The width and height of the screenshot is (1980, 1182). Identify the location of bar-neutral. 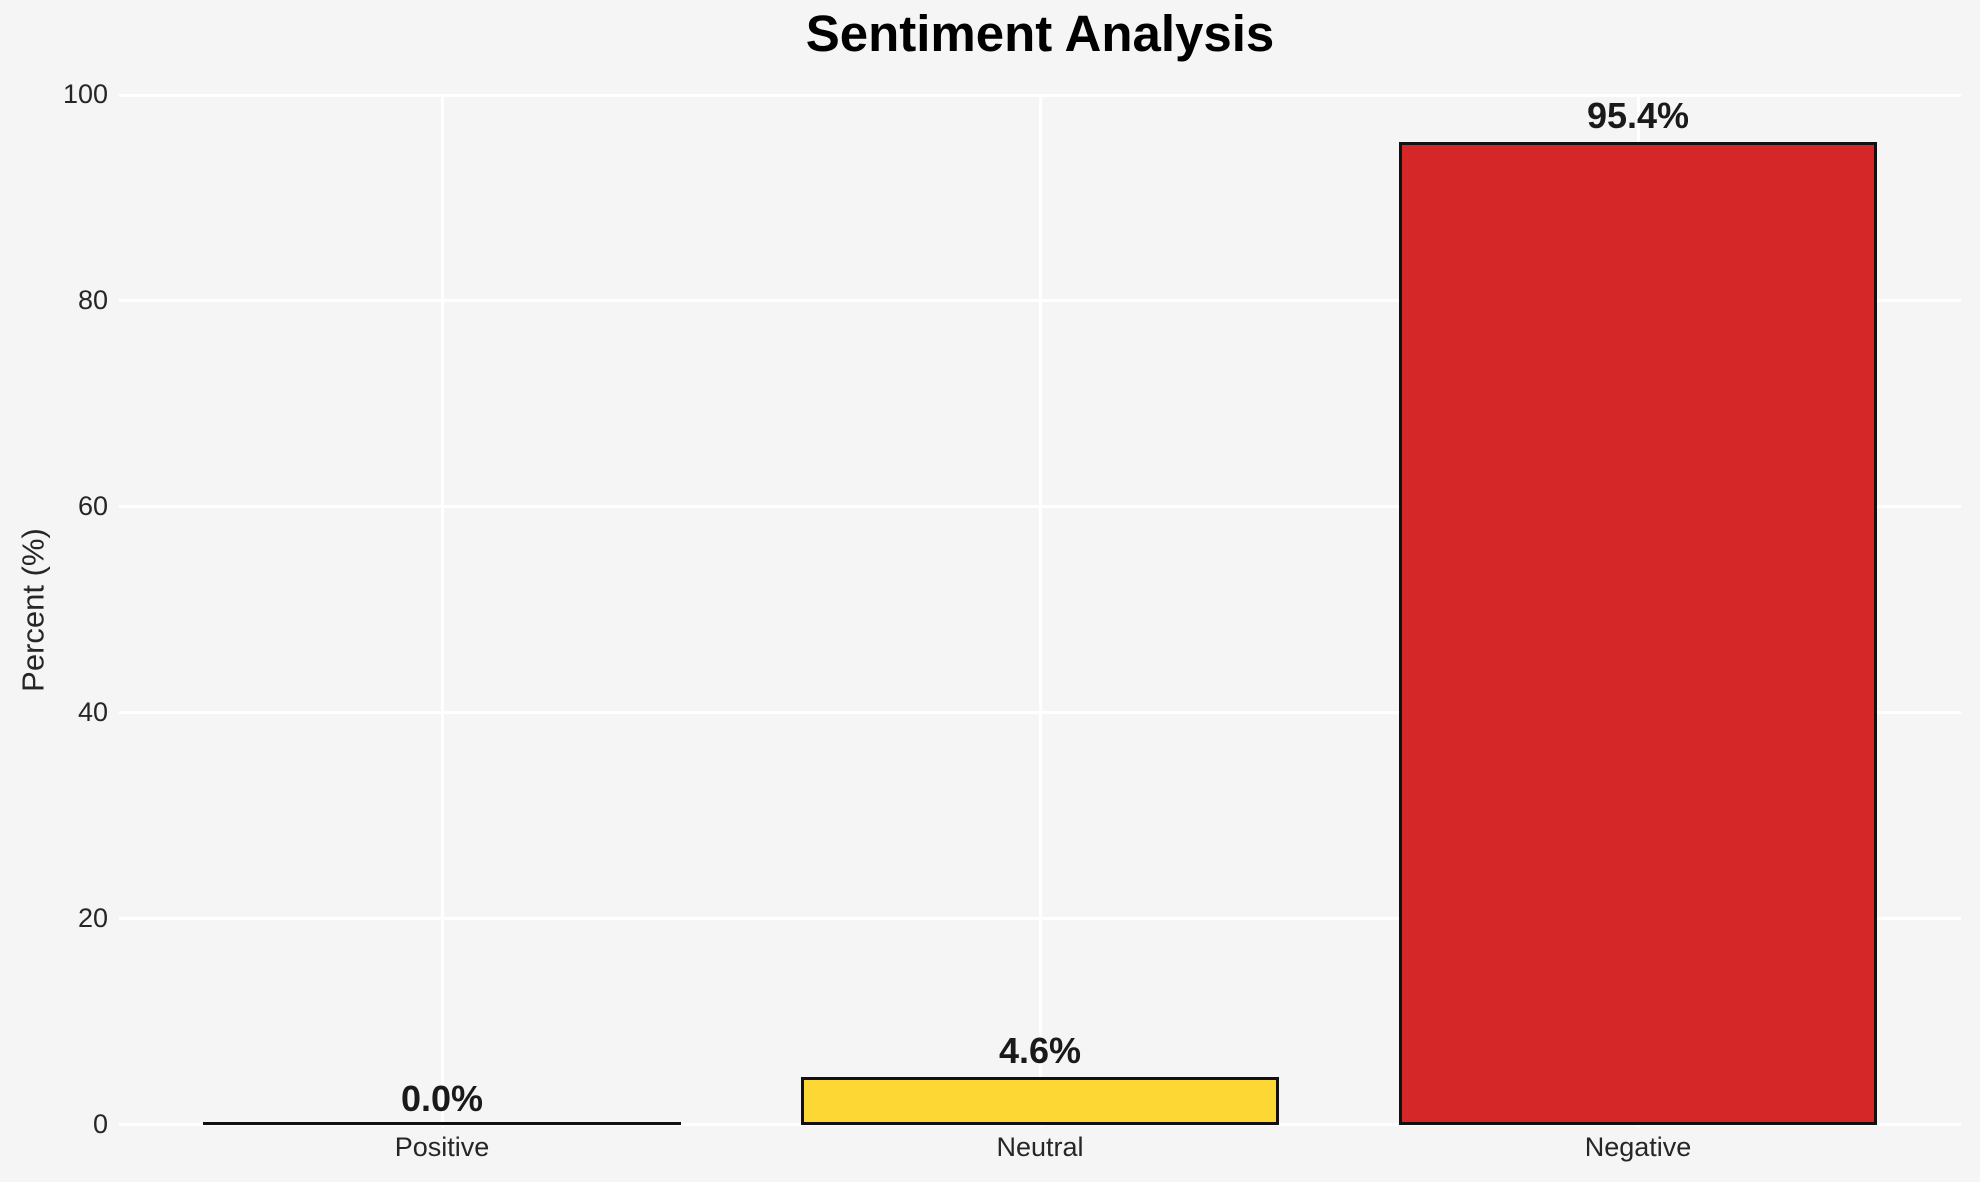
(1040, 1101).